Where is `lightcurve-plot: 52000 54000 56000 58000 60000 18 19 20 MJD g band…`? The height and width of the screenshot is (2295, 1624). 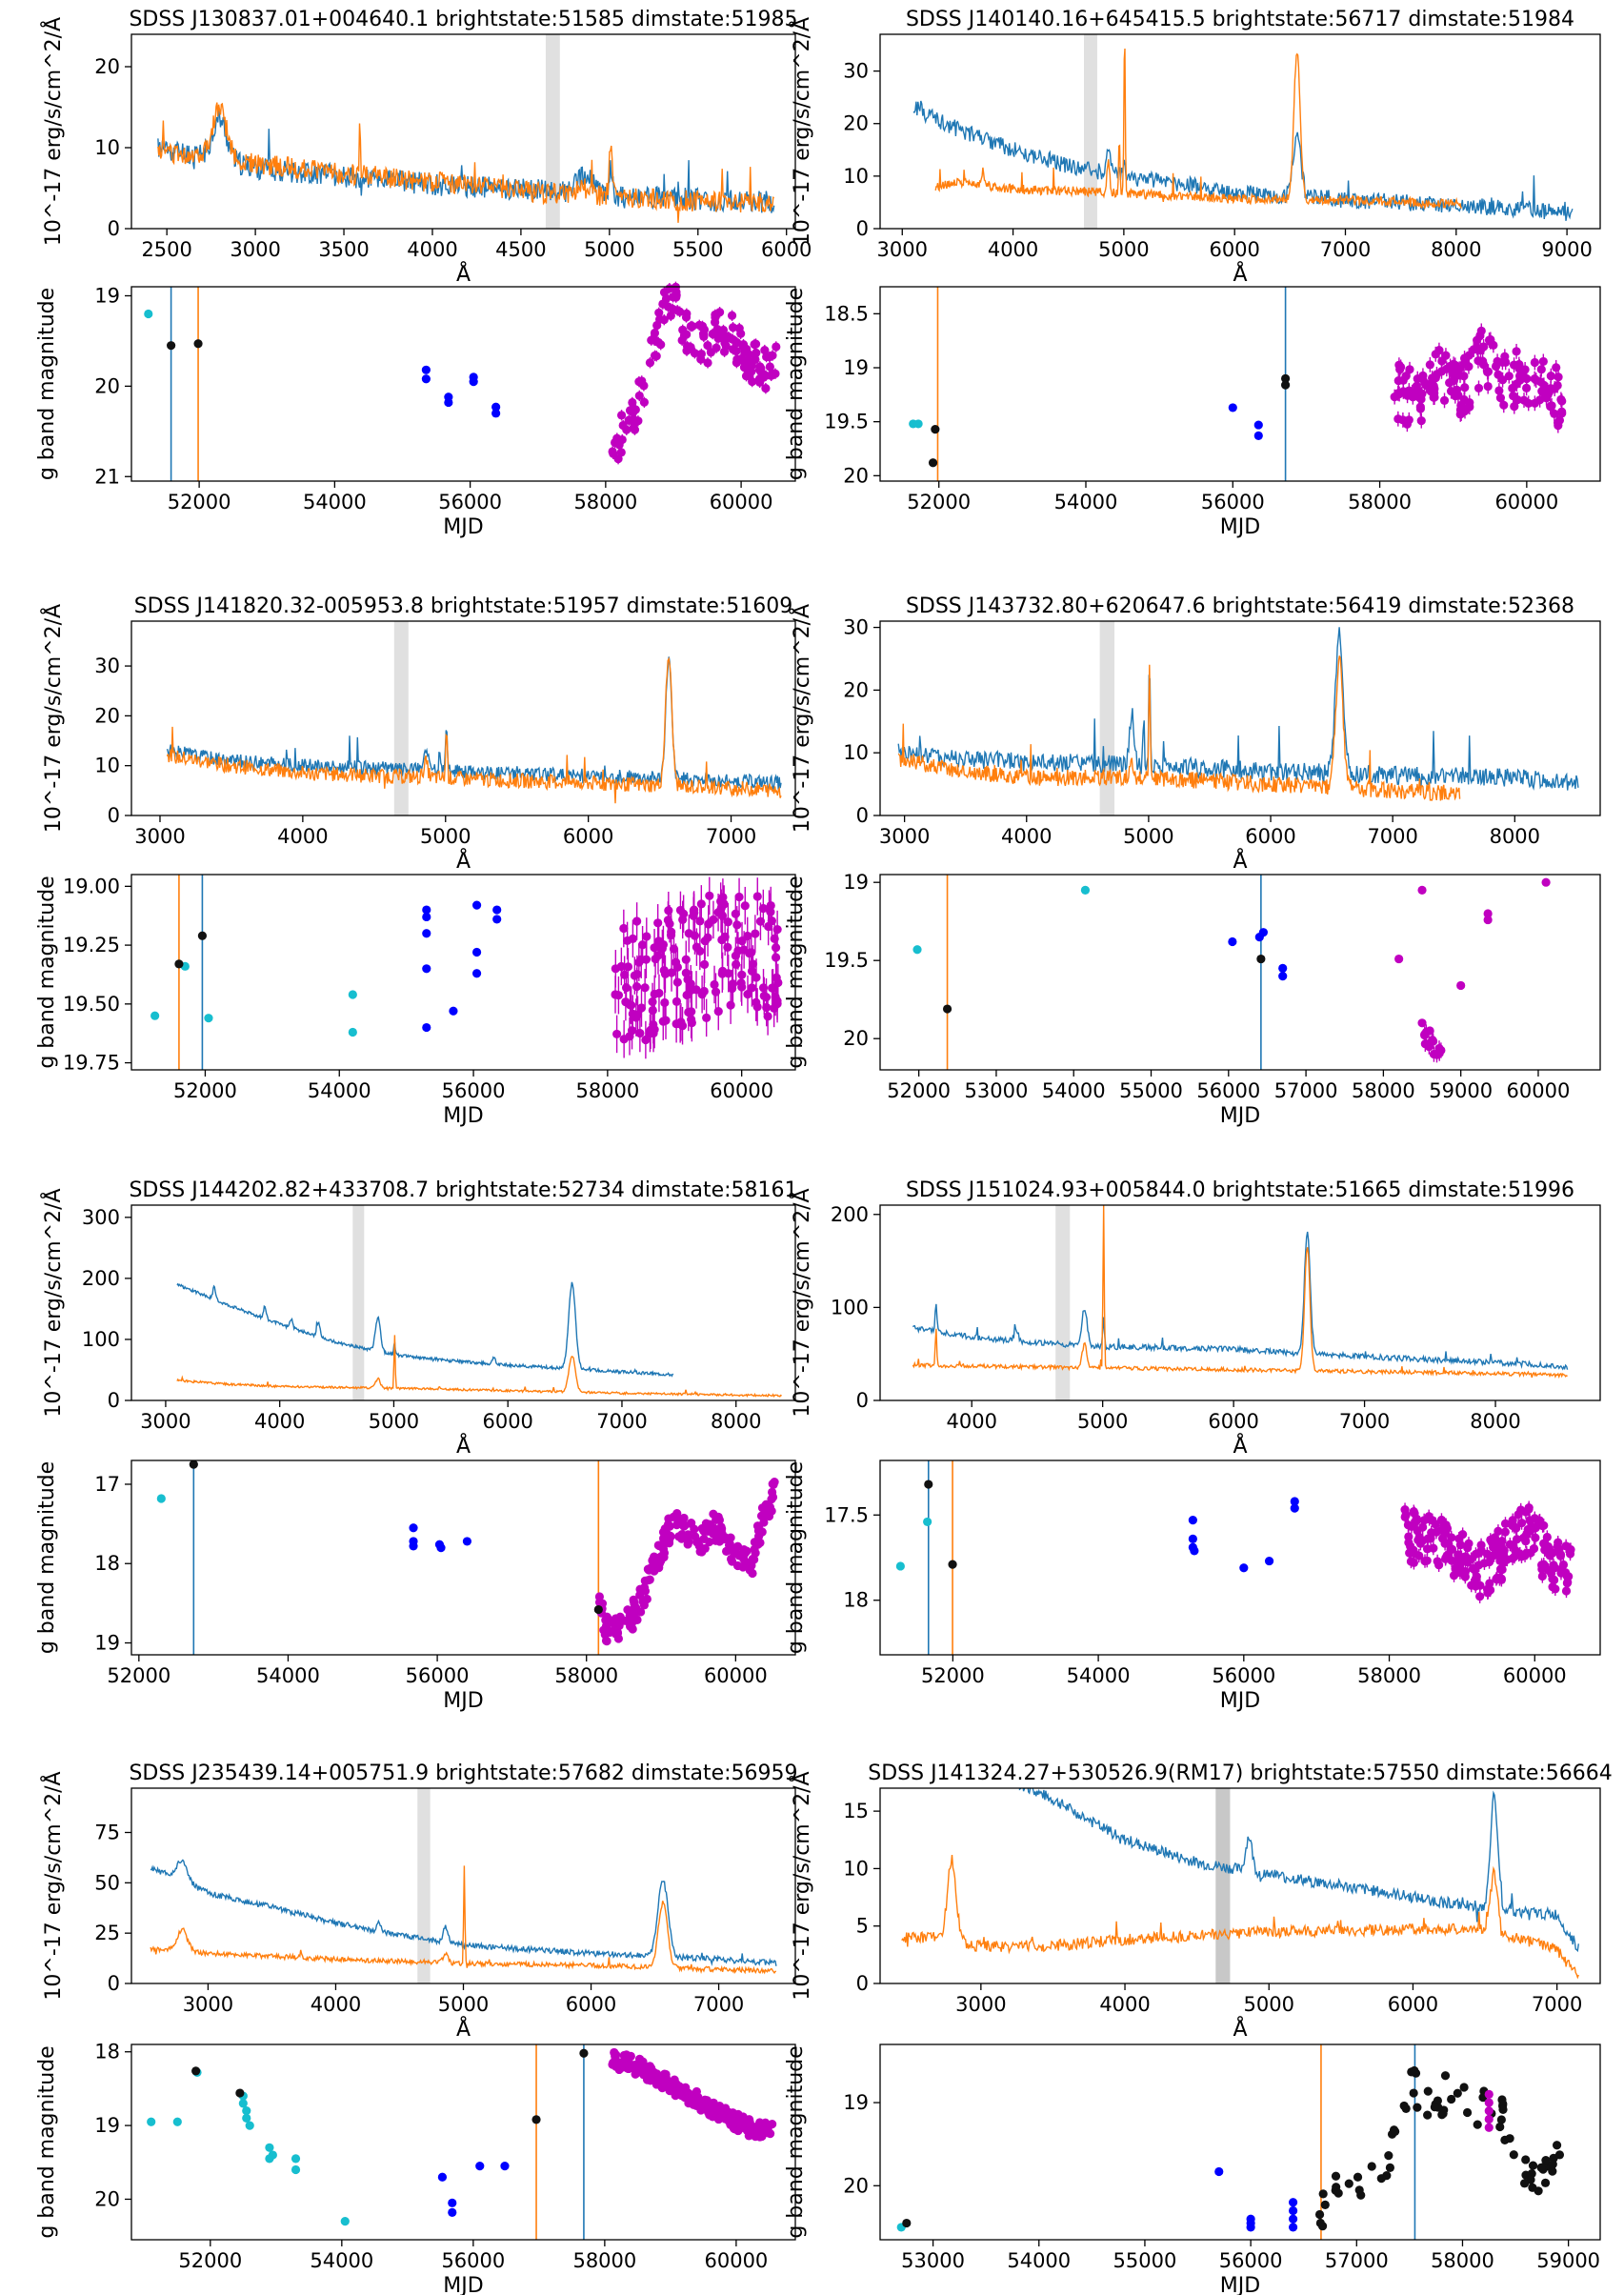 lightcurve-plot: 52000 54000 56000 58000 60000 18 19 20 MJD g band… is located at coordinates (415, 2168).